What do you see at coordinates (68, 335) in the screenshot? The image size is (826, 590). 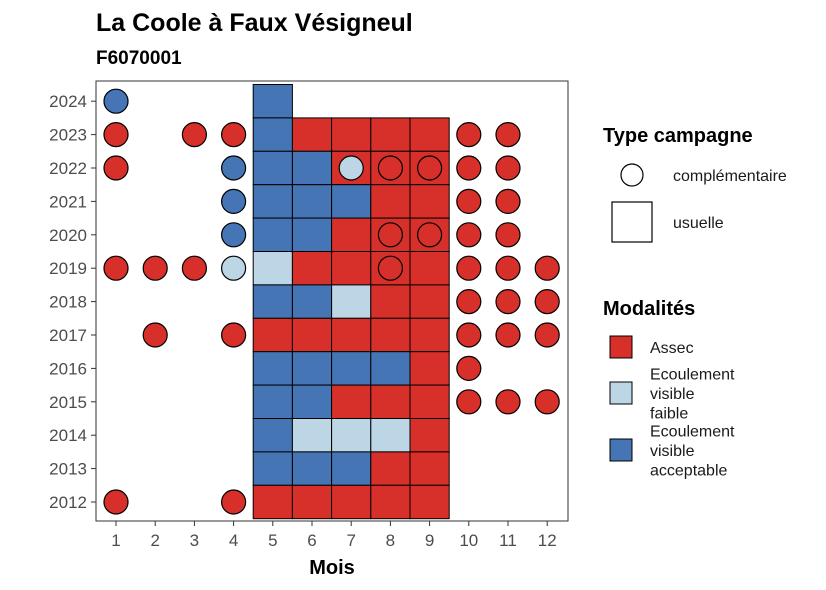 I see `y-tick-label: 2017` at bounding box center [68, 335].